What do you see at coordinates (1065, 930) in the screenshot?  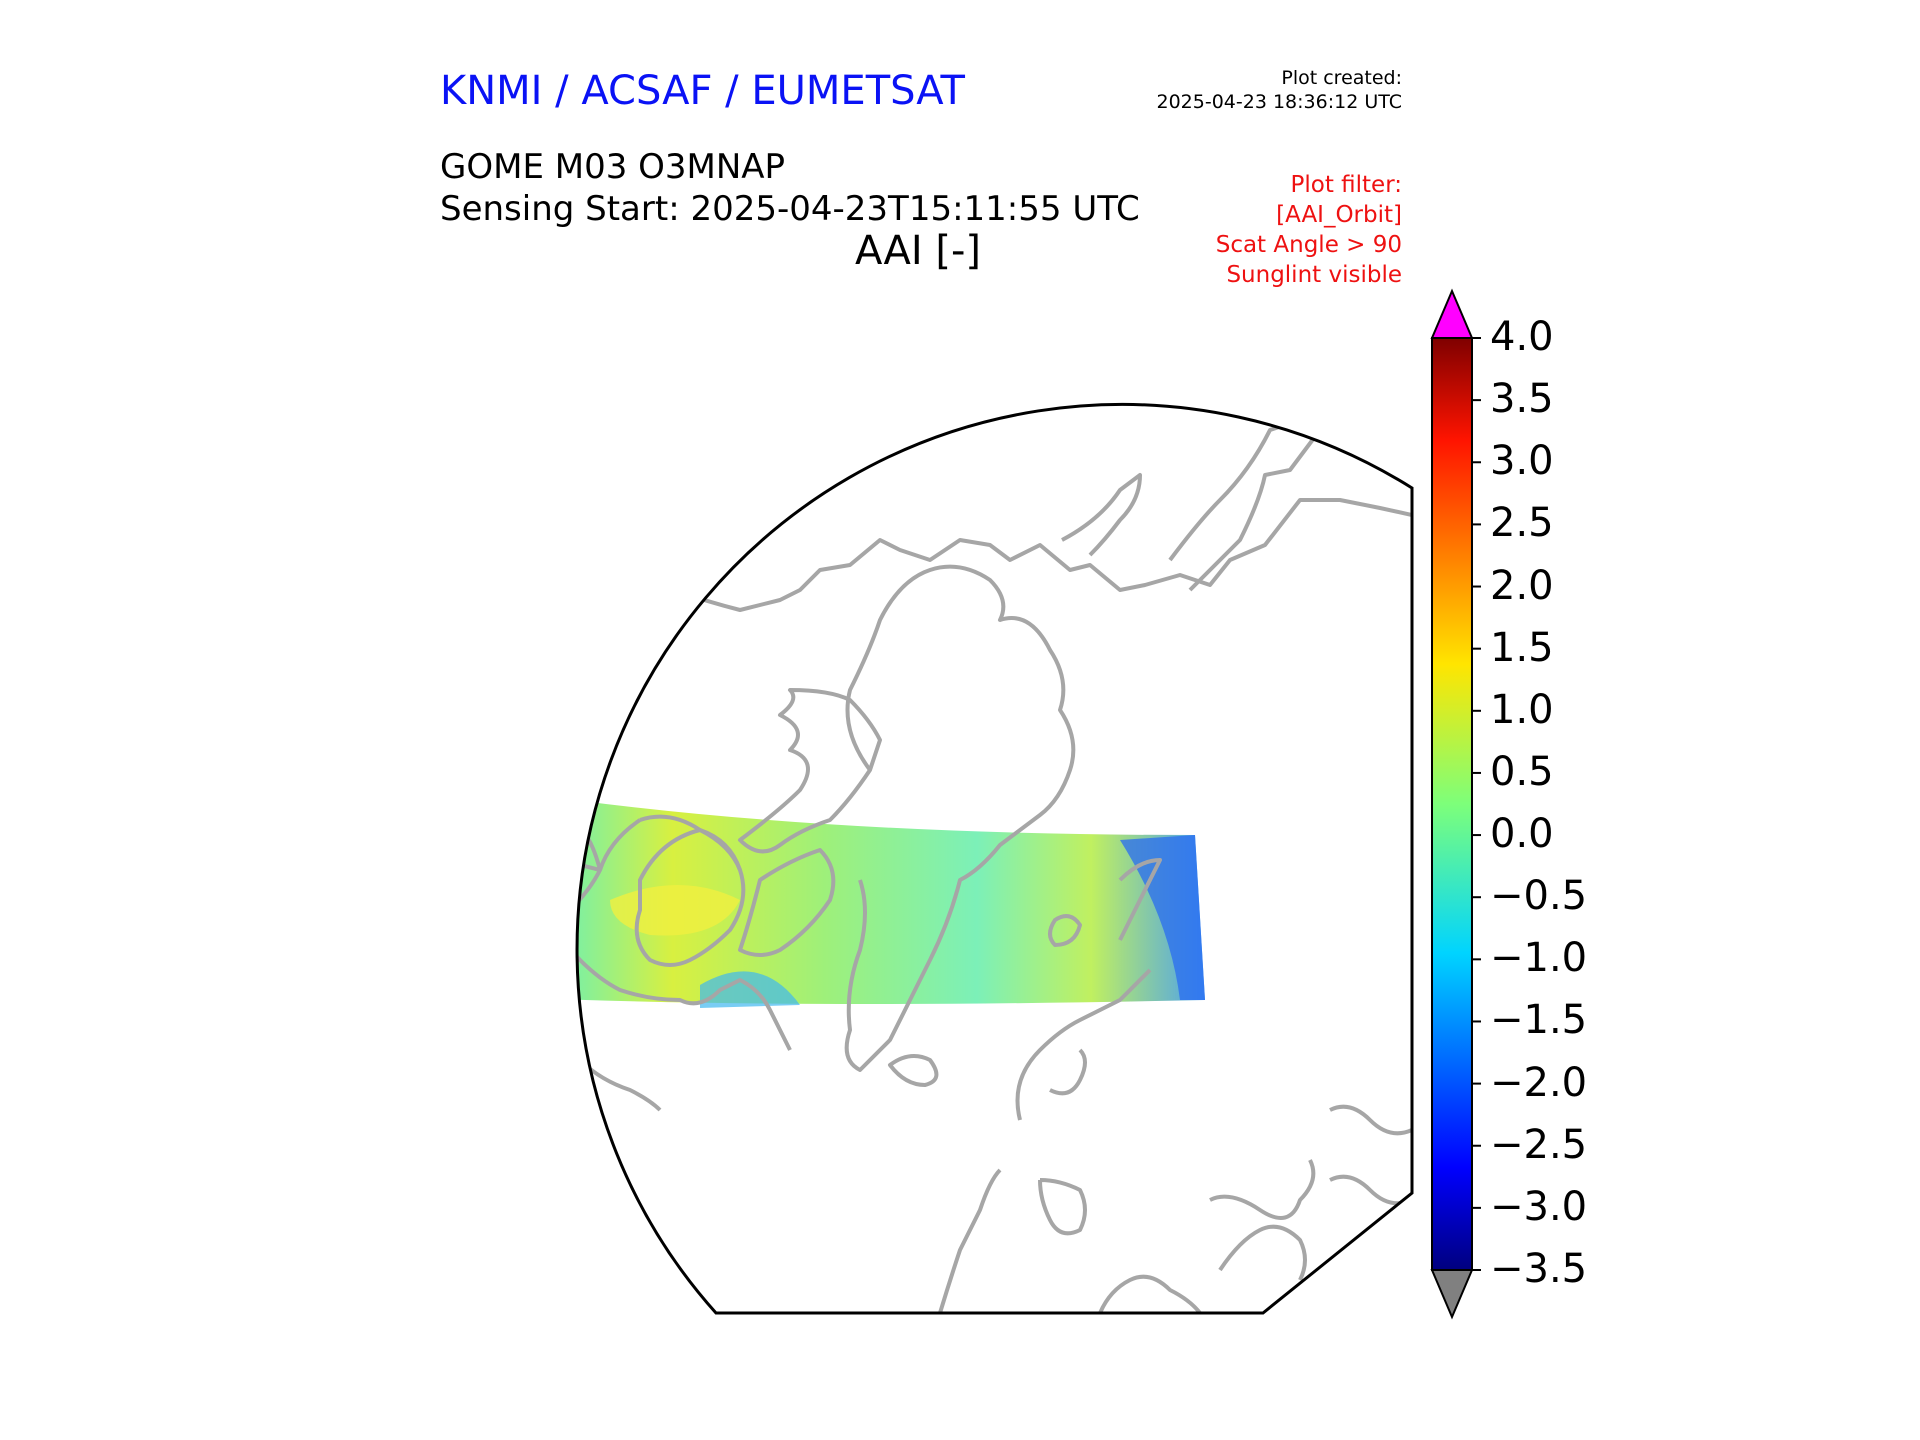 I see `coast-svalbard` at bounding box center [1065, 930].